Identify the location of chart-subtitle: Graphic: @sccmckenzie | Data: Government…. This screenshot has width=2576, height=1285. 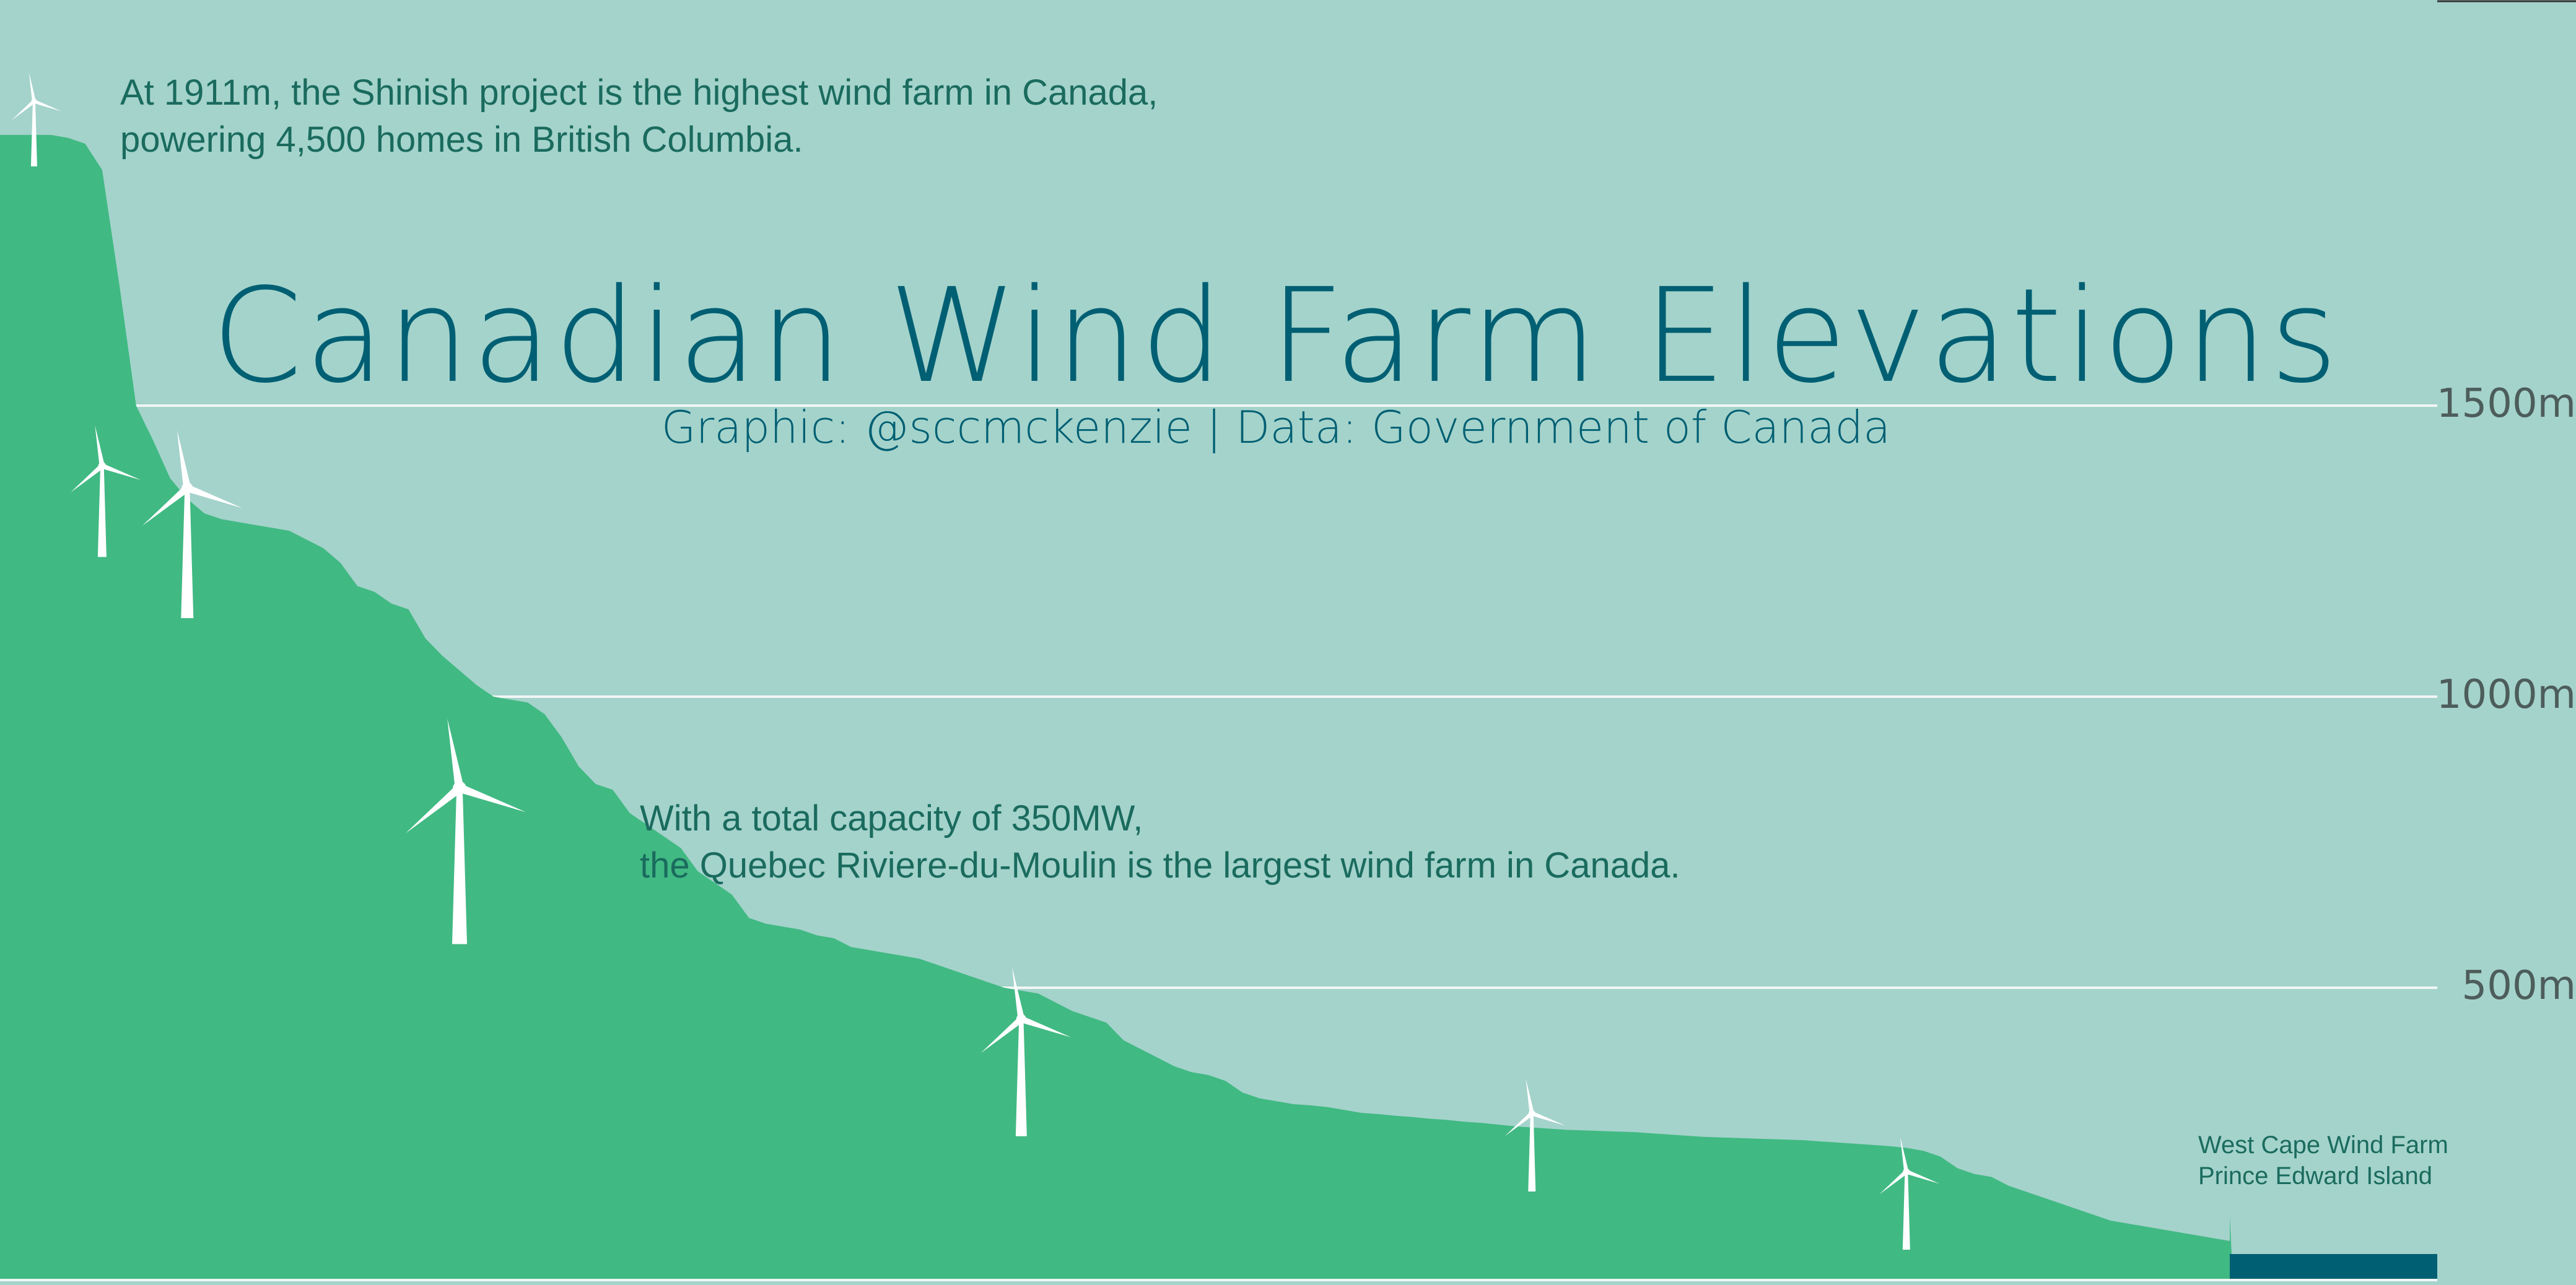
(1276, 427).